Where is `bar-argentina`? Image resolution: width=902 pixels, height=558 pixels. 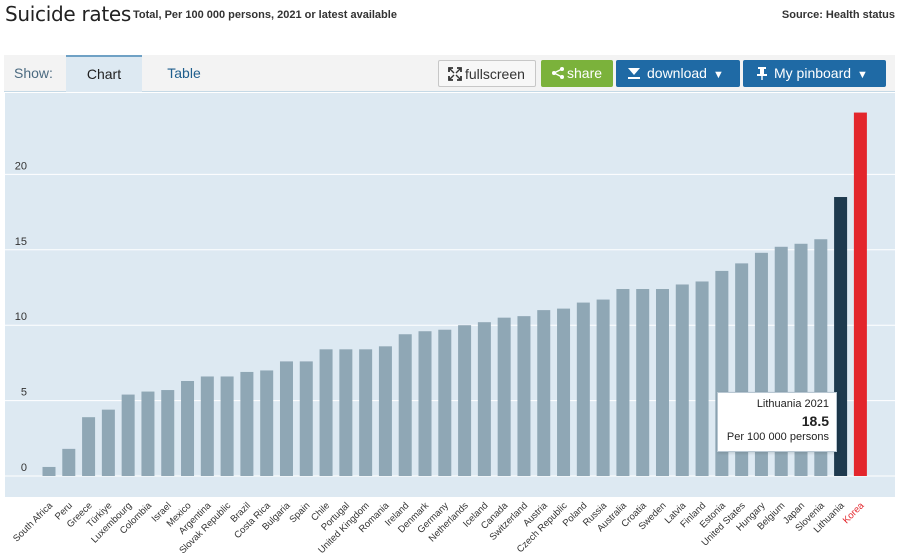 bar-argentina is located at coordinates (207, 426).